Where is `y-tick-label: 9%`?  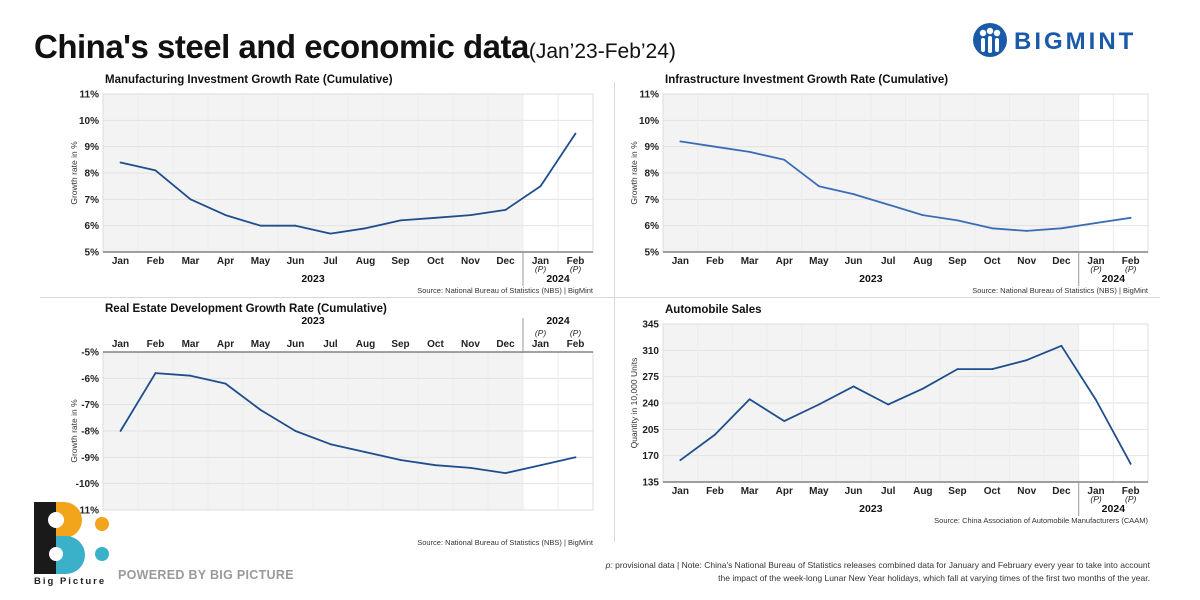
y-tick-label: 9% is located at coordinates (92, 147).